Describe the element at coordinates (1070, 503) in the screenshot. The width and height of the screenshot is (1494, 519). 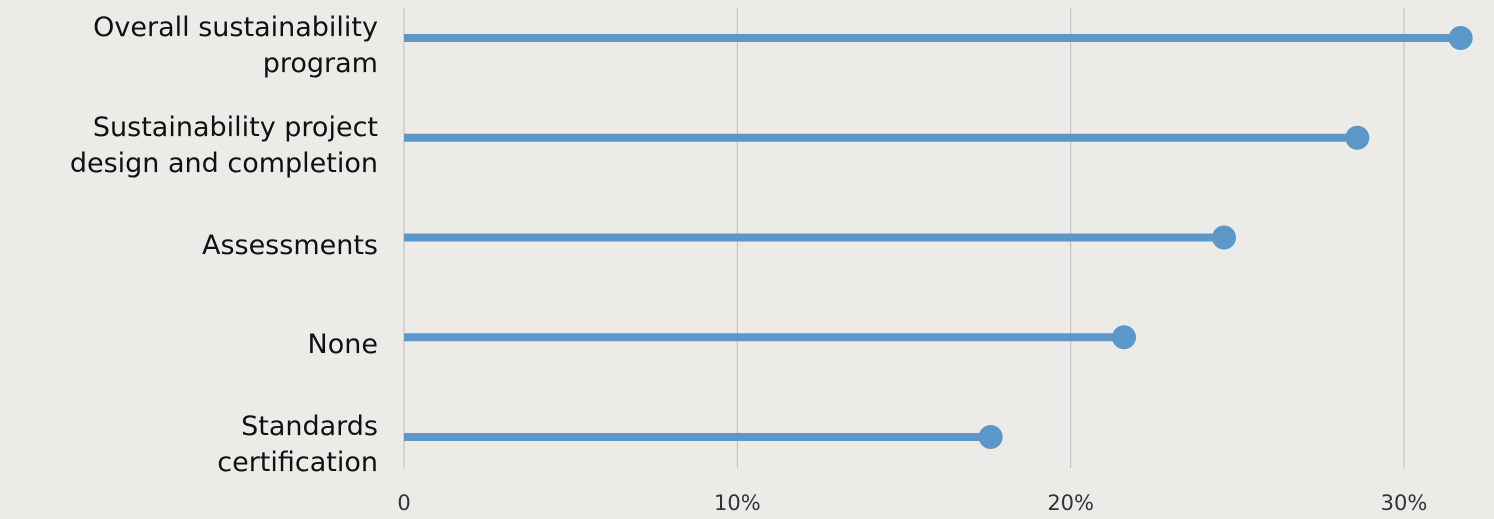
I see `x-tick-label: 20%` at that location.